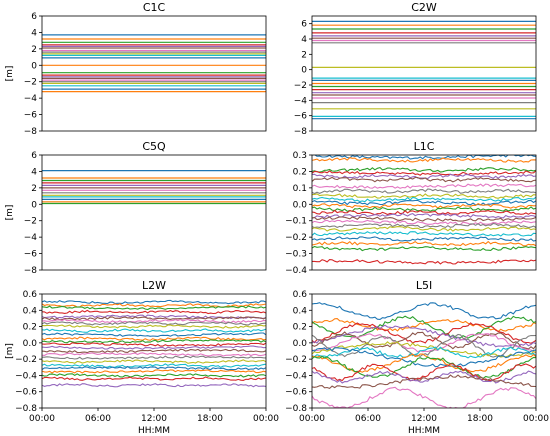 This screenshot has height=436, width=550. What do you see at coordinates (26, 409) in the screenshot?
I see `y-tick-label: −0.8` at bounding box center [26, 409].